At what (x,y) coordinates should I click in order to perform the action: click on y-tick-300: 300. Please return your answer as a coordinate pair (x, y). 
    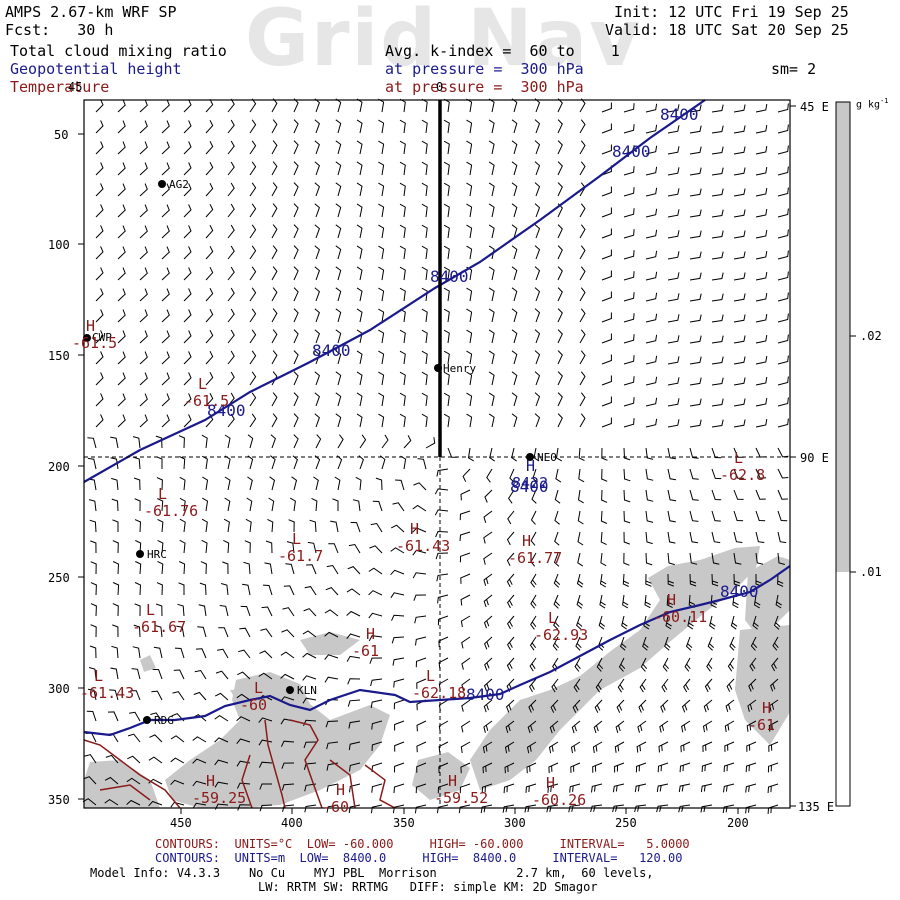
    Looking at the image, I should click on (59, 689).